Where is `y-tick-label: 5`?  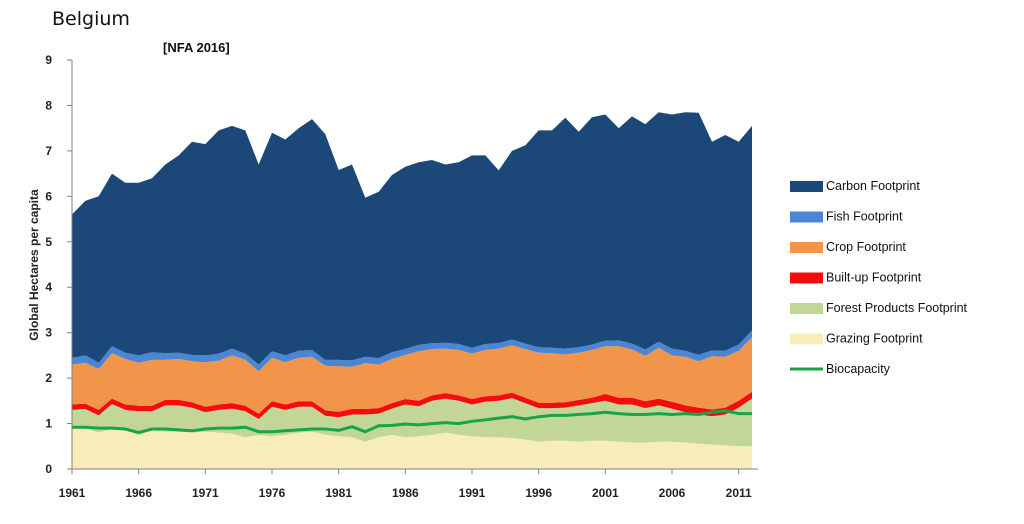 y-tick-label: 5 is located at coordinates (48, 242).